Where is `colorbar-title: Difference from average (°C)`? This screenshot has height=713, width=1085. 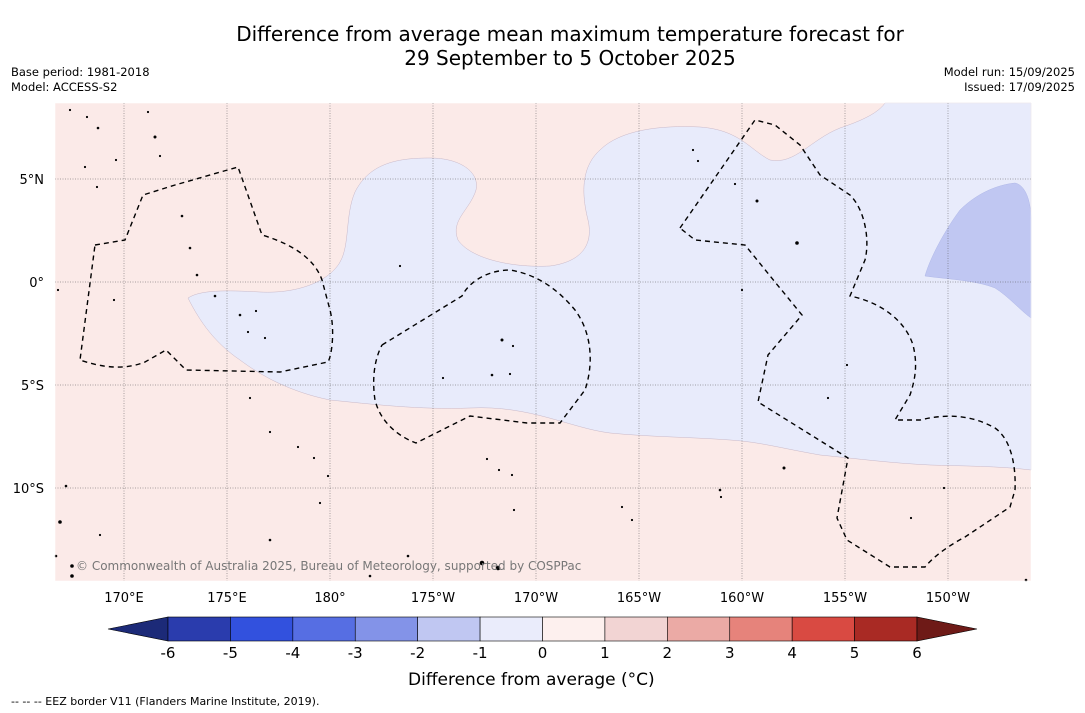 colorbar-title: Difference from average (°C) is located at coordinates (531, 680).